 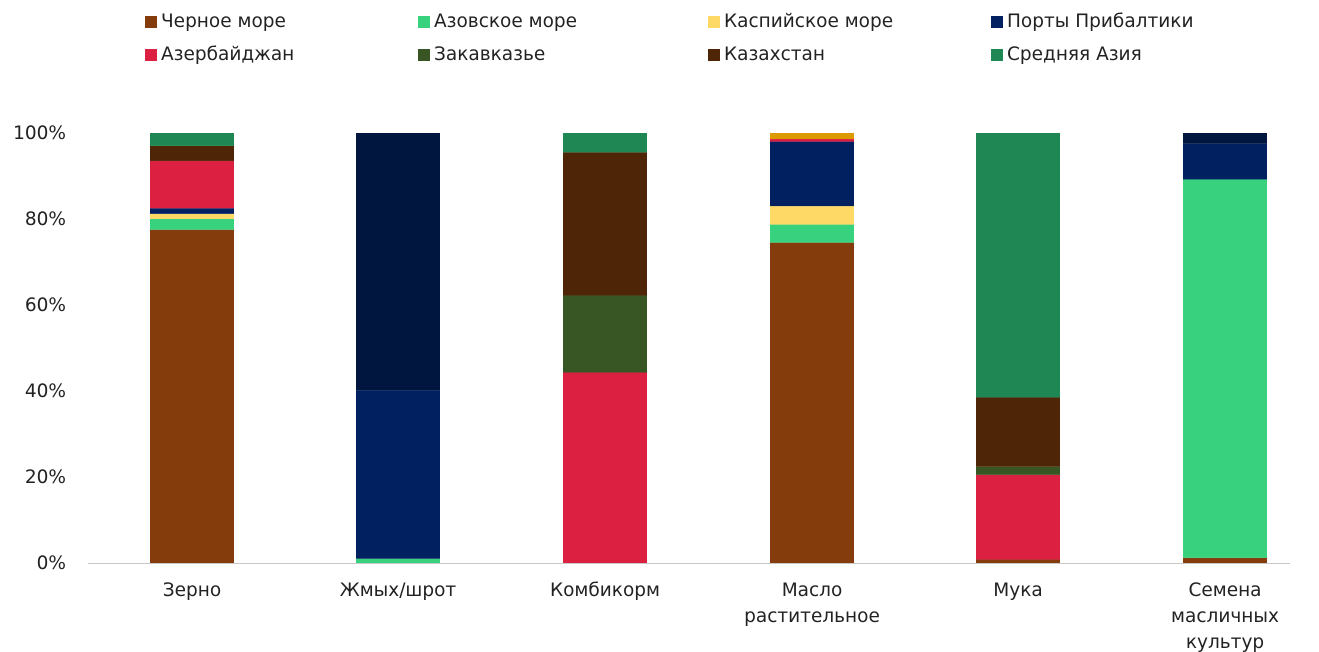 I want to click on legend-label: Черное море, so click(x=223, y=21).